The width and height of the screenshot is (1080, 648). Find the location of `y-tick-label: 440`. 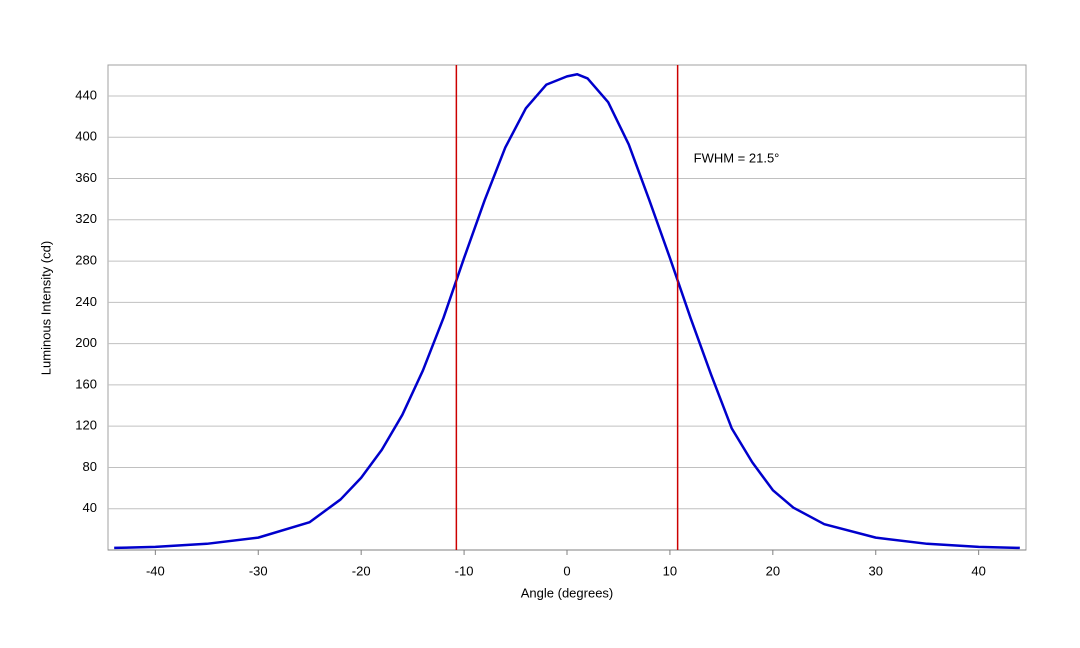

y-tick-label: 440 is located at coordinates (86, 94).